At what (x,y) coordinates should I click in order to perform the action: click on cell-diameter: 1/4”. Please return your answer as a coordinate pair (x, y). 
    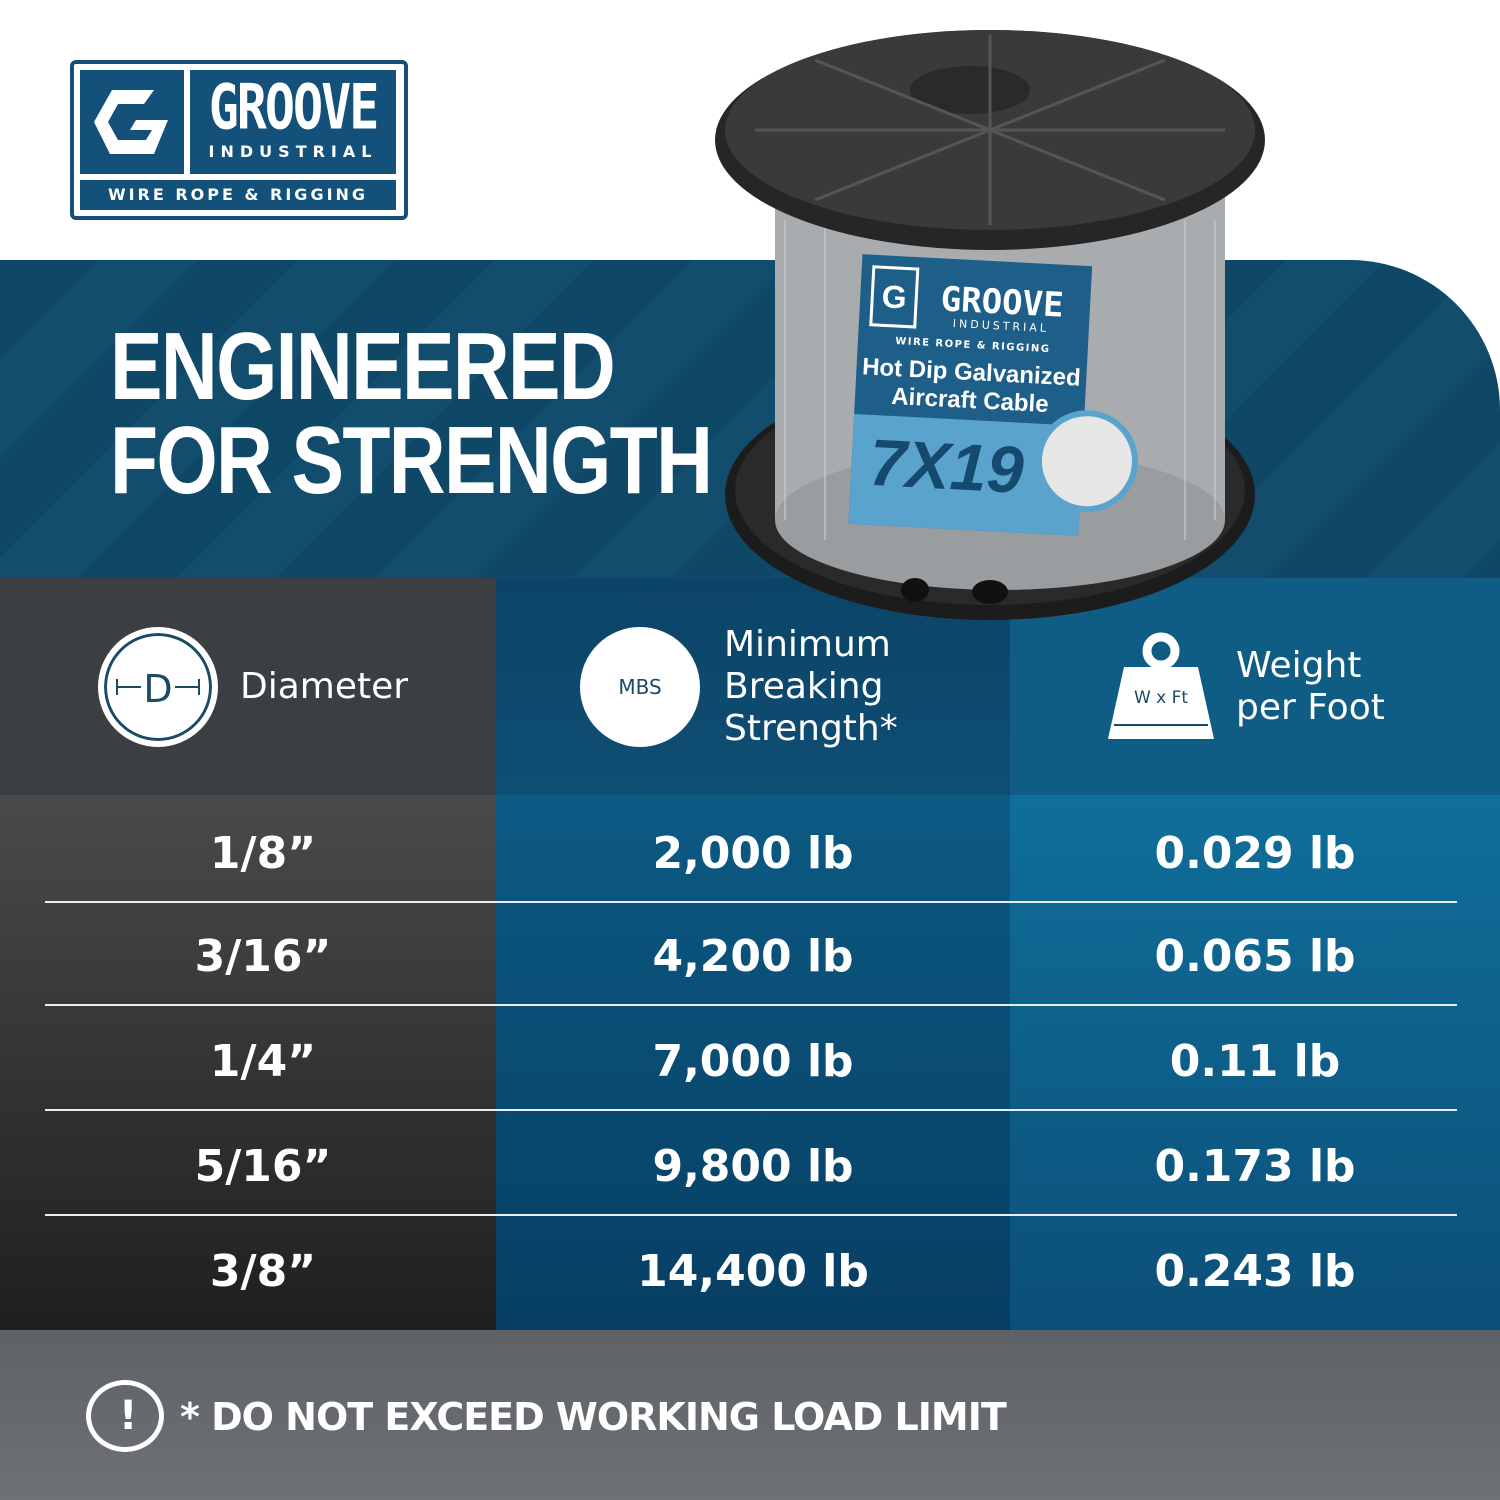
    Looking at the image, I should click on (263, 1061).